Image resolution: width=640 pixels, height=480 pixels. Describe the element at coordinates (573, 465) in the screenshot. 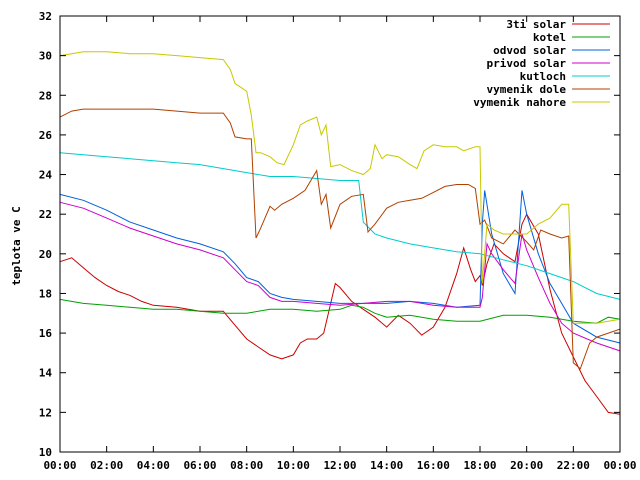

I see `x-tick-label: 22:00` at that location.